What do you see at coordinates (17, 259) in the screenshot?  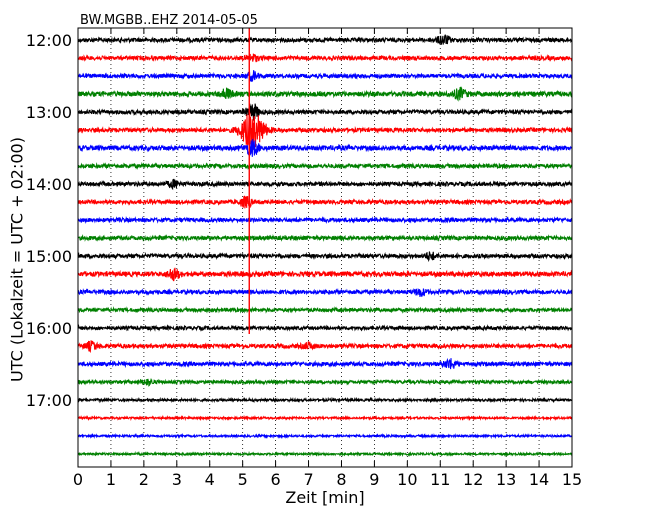 I see `y-axis-label: UTC (Lokalzeit = UTC + 02:00)` at bounding box center [17, 259].